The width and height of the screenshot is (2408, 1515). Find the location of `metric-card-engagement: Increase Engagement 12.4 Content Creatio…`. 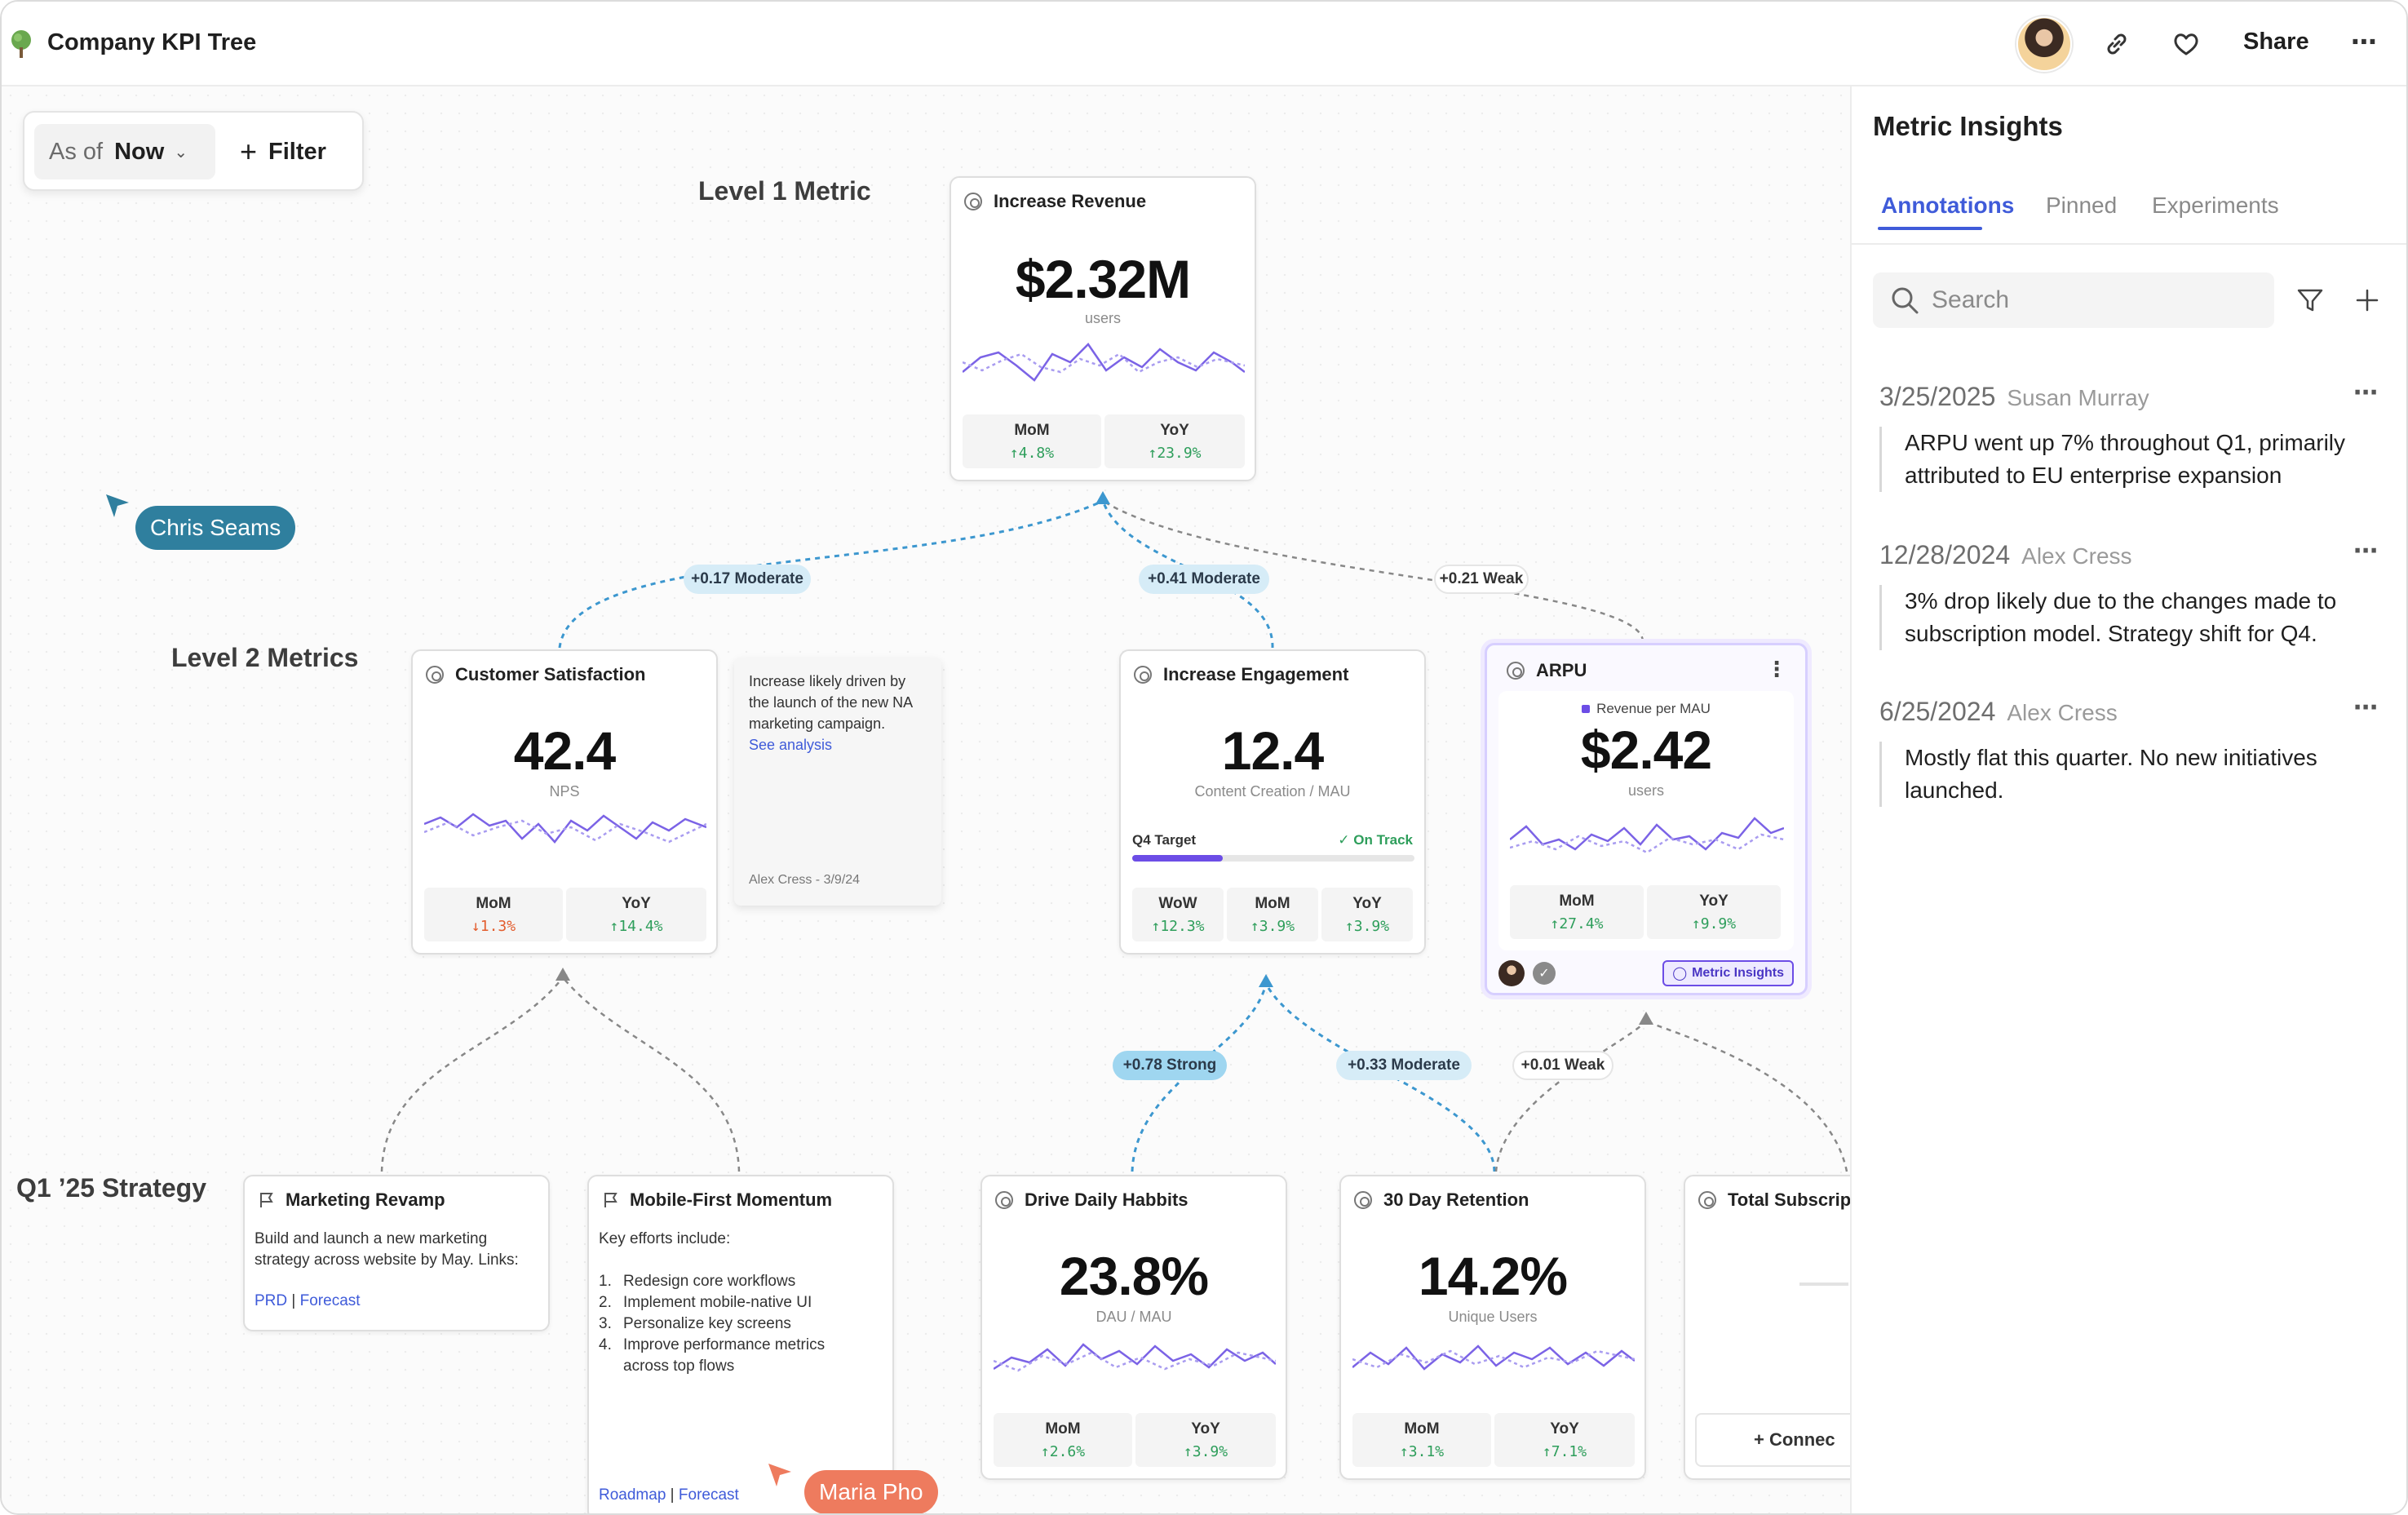

metric-card-engagement: Increase Engagement 12.4 Content Creatio… is located at coordinates (1272, 802).